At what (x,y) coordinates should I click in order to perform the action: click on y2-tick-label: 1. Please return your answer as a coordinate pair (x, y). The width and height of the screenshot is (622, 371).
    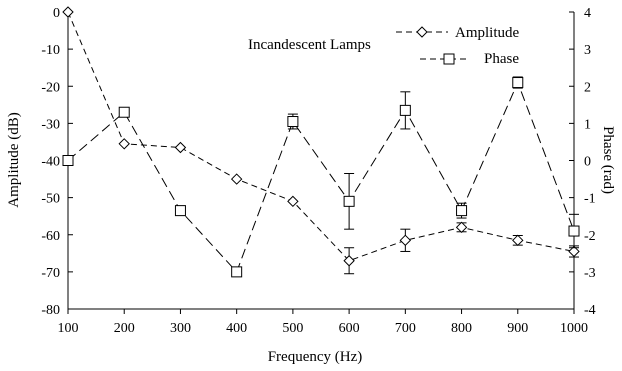
    Looking at the image, I should click on (587, 124).